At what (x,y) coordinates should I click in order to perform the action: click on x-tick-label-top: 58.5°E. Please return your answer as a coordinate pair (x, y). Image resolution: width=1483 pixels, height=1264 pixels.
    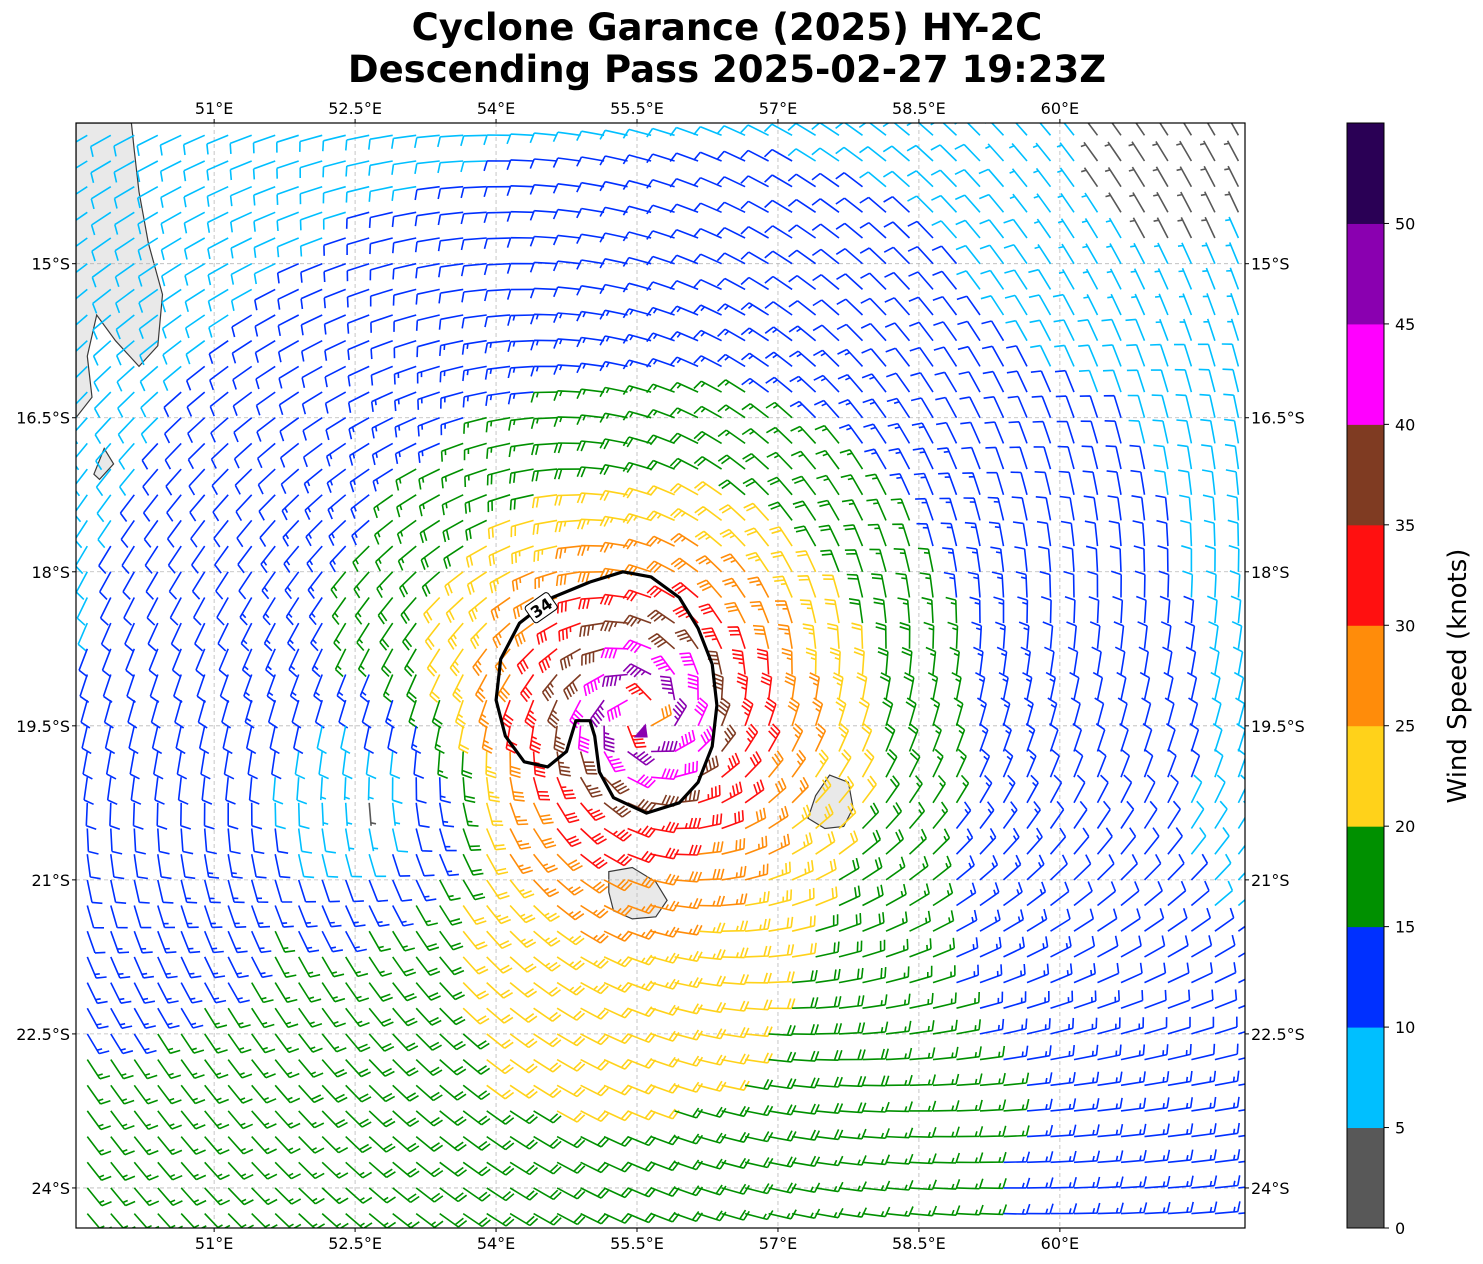
    Looking at the image, I should click on (919, 108).